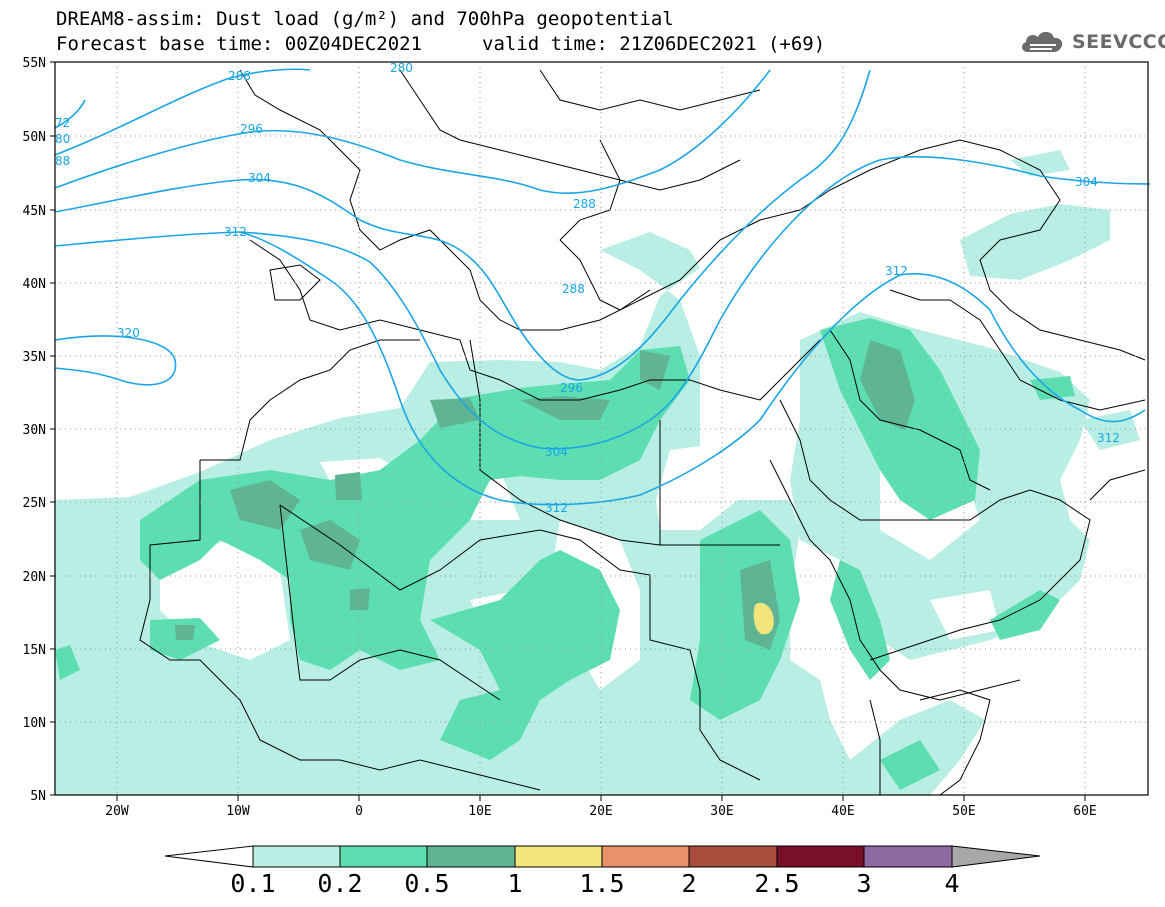 This screenshot has height=907, width=1165. What do you see at coordinates (239, 44) in the screenshot?
I see `forecast-base-time: Forecast base time: 00Z04DEC2021` at bounding box center [239, 44].